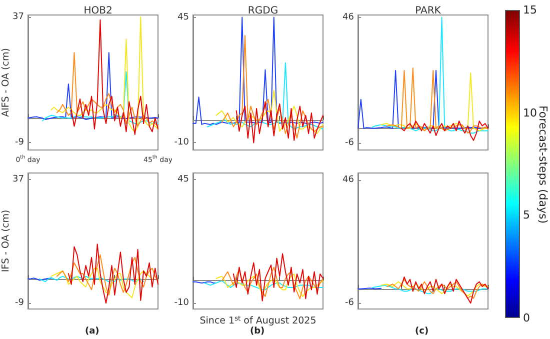  What do you see at coordinates (6, 82) in the screenshot?
I see `y-axis-title: AIFS - OA (cm)` at bounding box center [6, 82].